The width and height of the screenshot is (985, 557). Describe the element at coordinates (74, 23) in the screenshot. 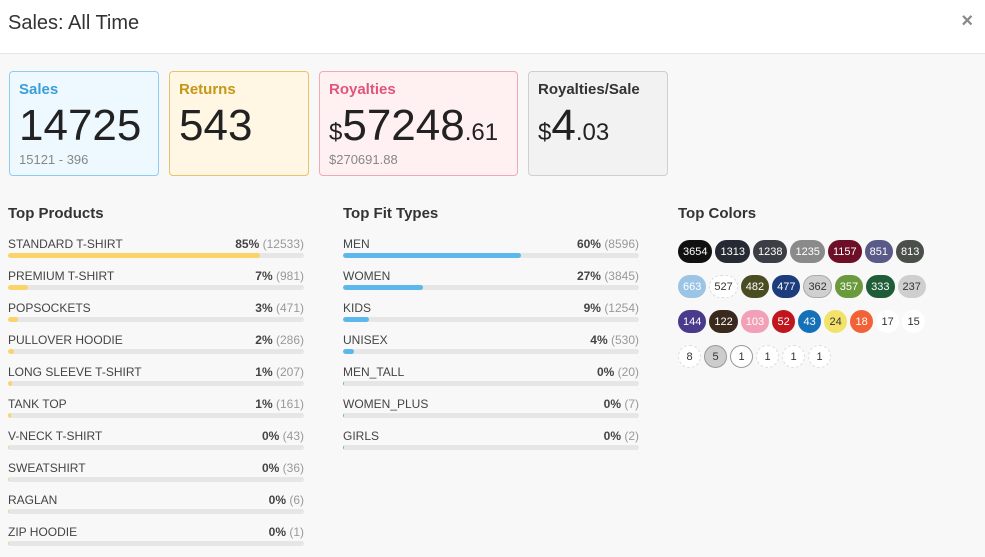

I see `modal-title: Sales: All Time` at that location.